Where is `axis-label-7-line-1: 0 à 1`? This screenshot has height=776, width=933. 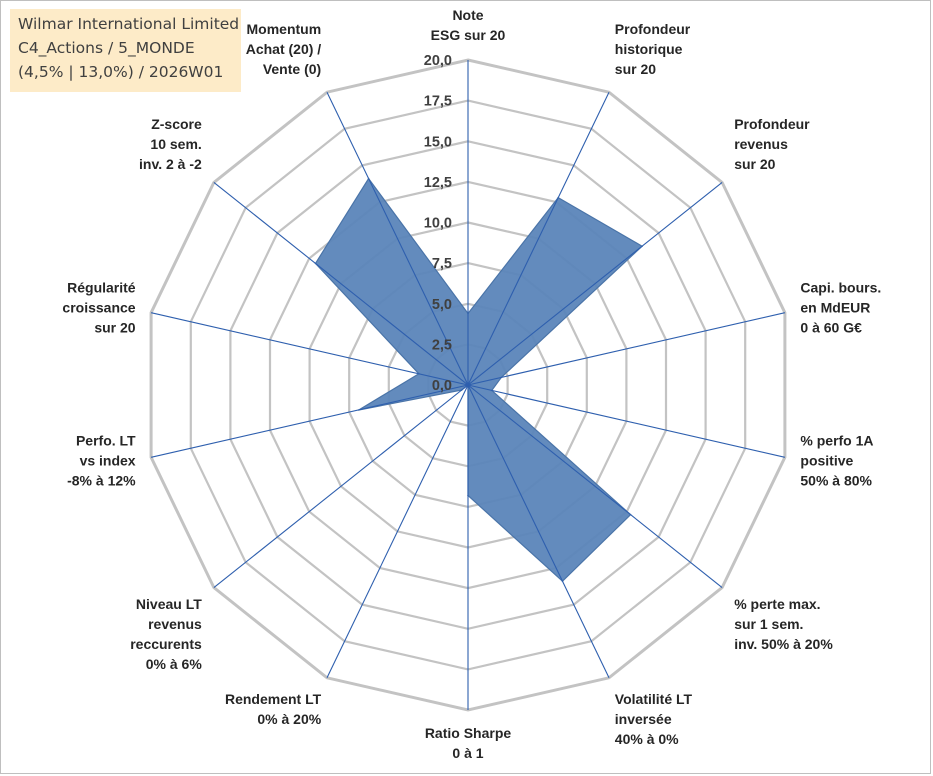 axis-label-7-line-1: 0 à 1 is located at coordinates (467, 753).